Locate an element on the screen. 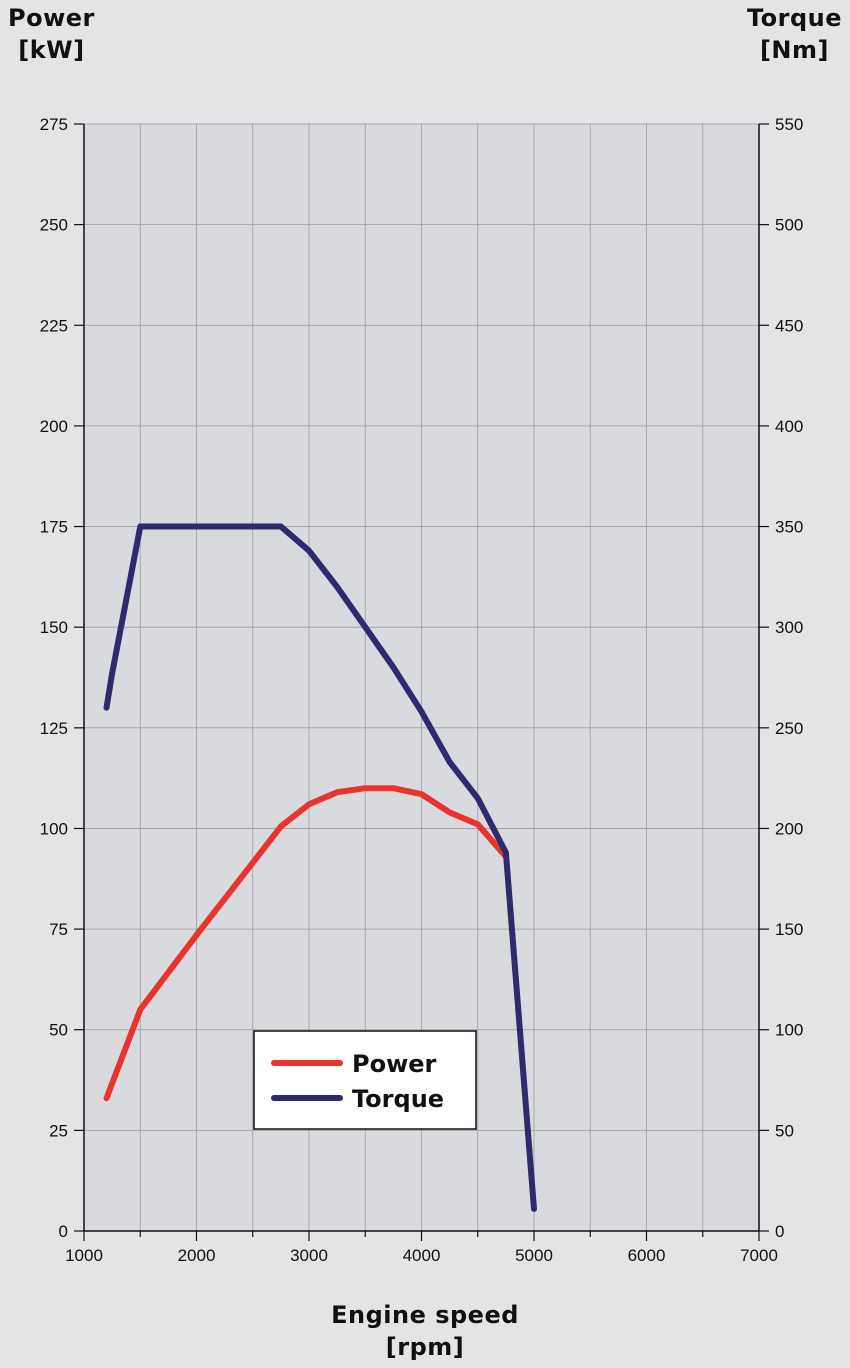 This screenshot has width=850, height=1368. legend: Power Torque is located at coordinates (365, 1080).